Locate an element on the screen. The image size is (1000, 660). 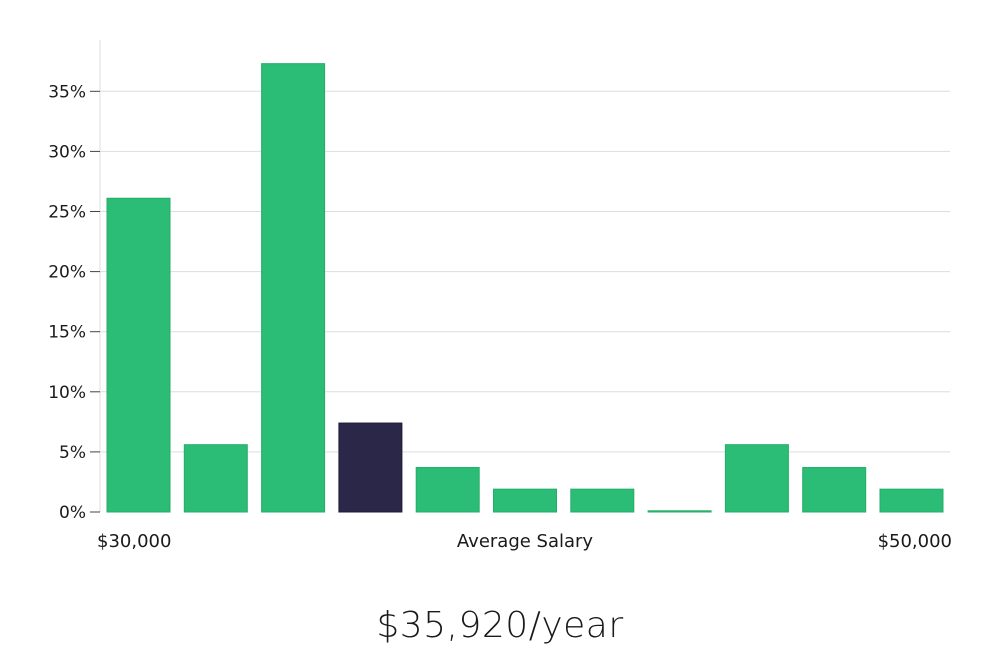
x-max-label: $50,000 is located at coordinates (915, 541).